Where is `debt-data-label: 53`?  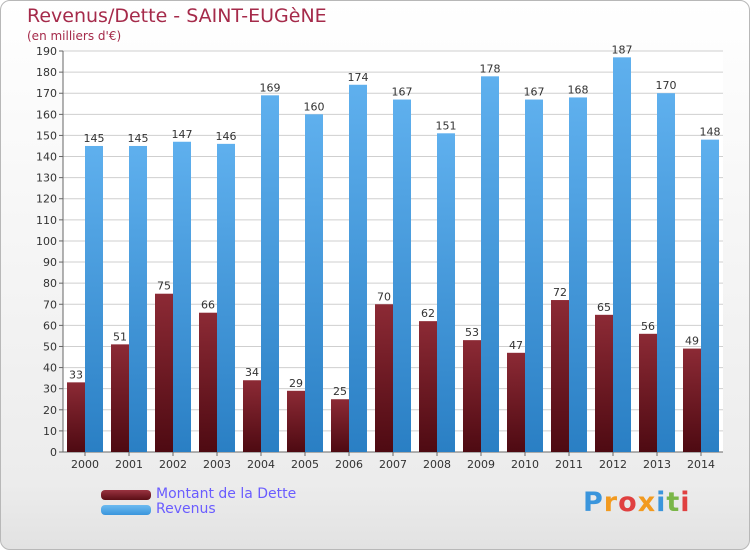 debt-data-label: 53 is located at coordinates (472, 332).